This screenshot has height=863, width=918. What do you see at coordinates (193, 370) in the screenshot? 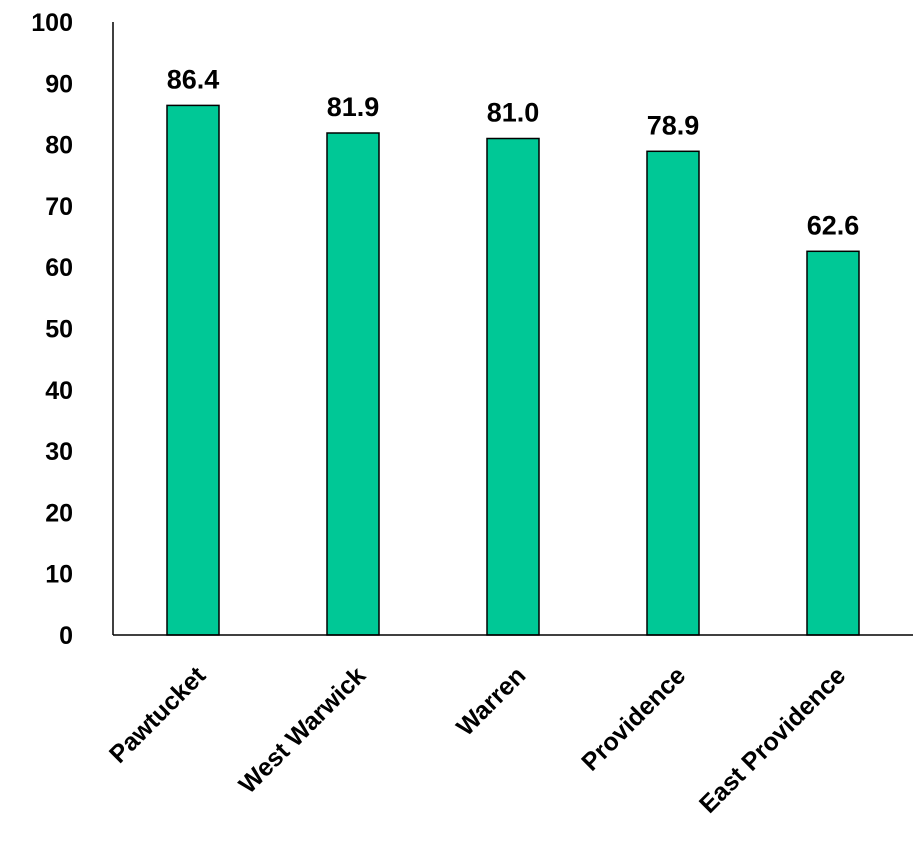
I see `bar-pawtucket` at bounding box center [193, 370].